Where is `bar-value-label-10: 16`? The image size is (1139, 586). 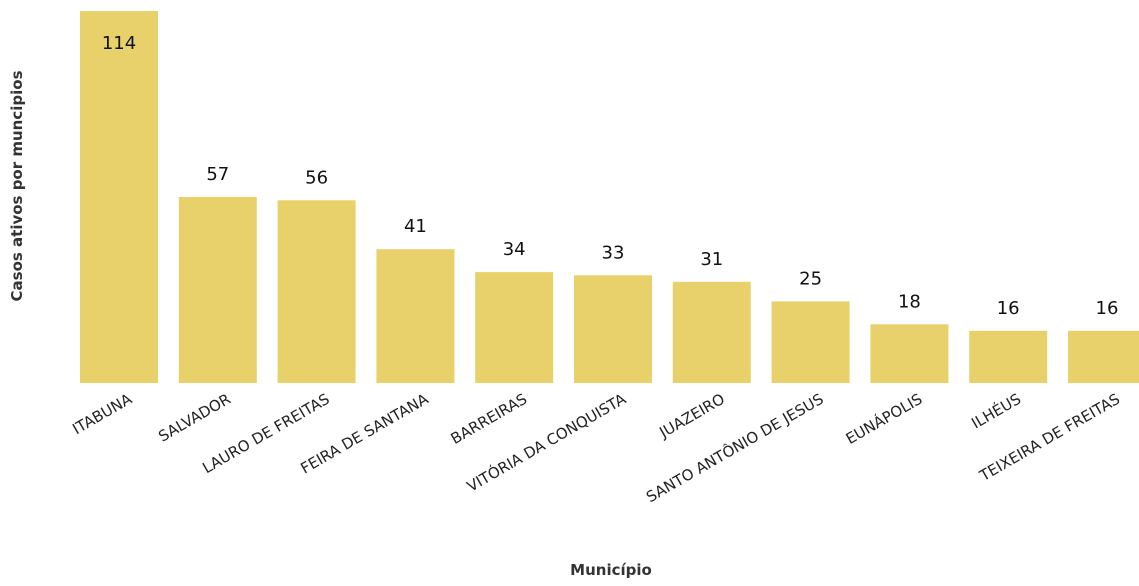 bar-value-label-10: 16 is located at coordinates (1107, 308).